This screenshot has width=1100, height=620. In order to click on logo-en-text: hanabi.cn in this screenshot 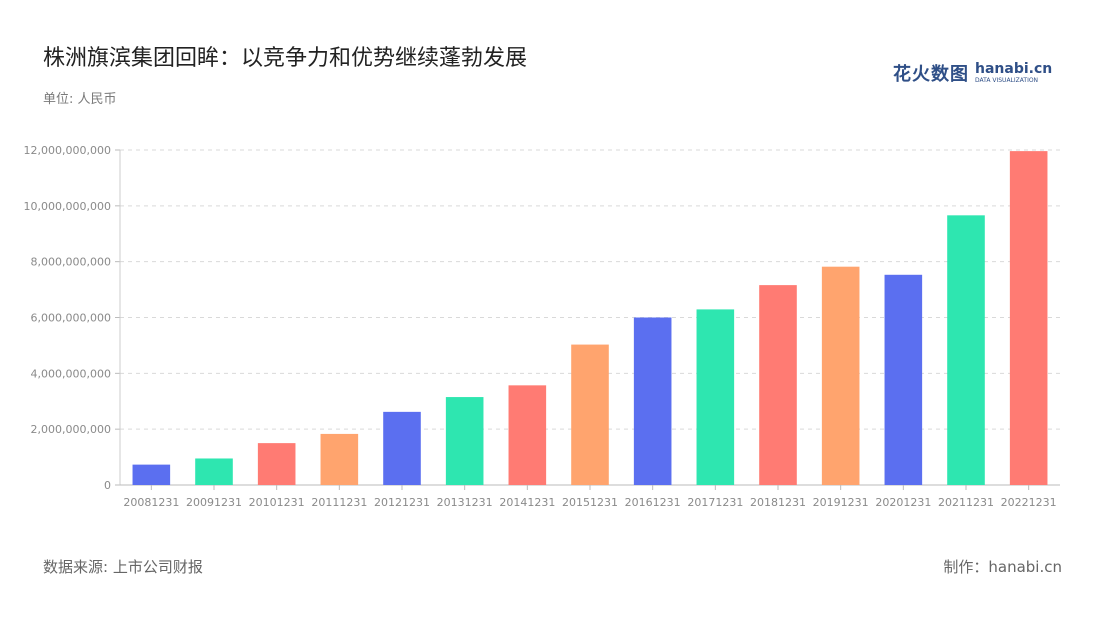, I will do `click(1014, 69)`.